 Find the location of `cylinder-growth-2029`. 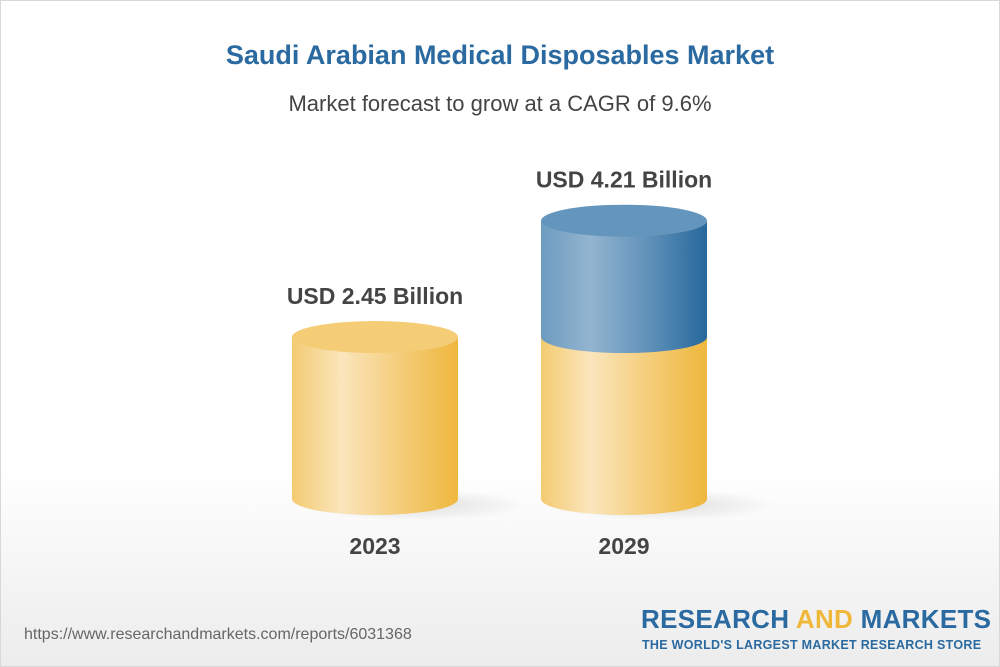

cylinder-growth-2029 is located at coordinates (624, 287).